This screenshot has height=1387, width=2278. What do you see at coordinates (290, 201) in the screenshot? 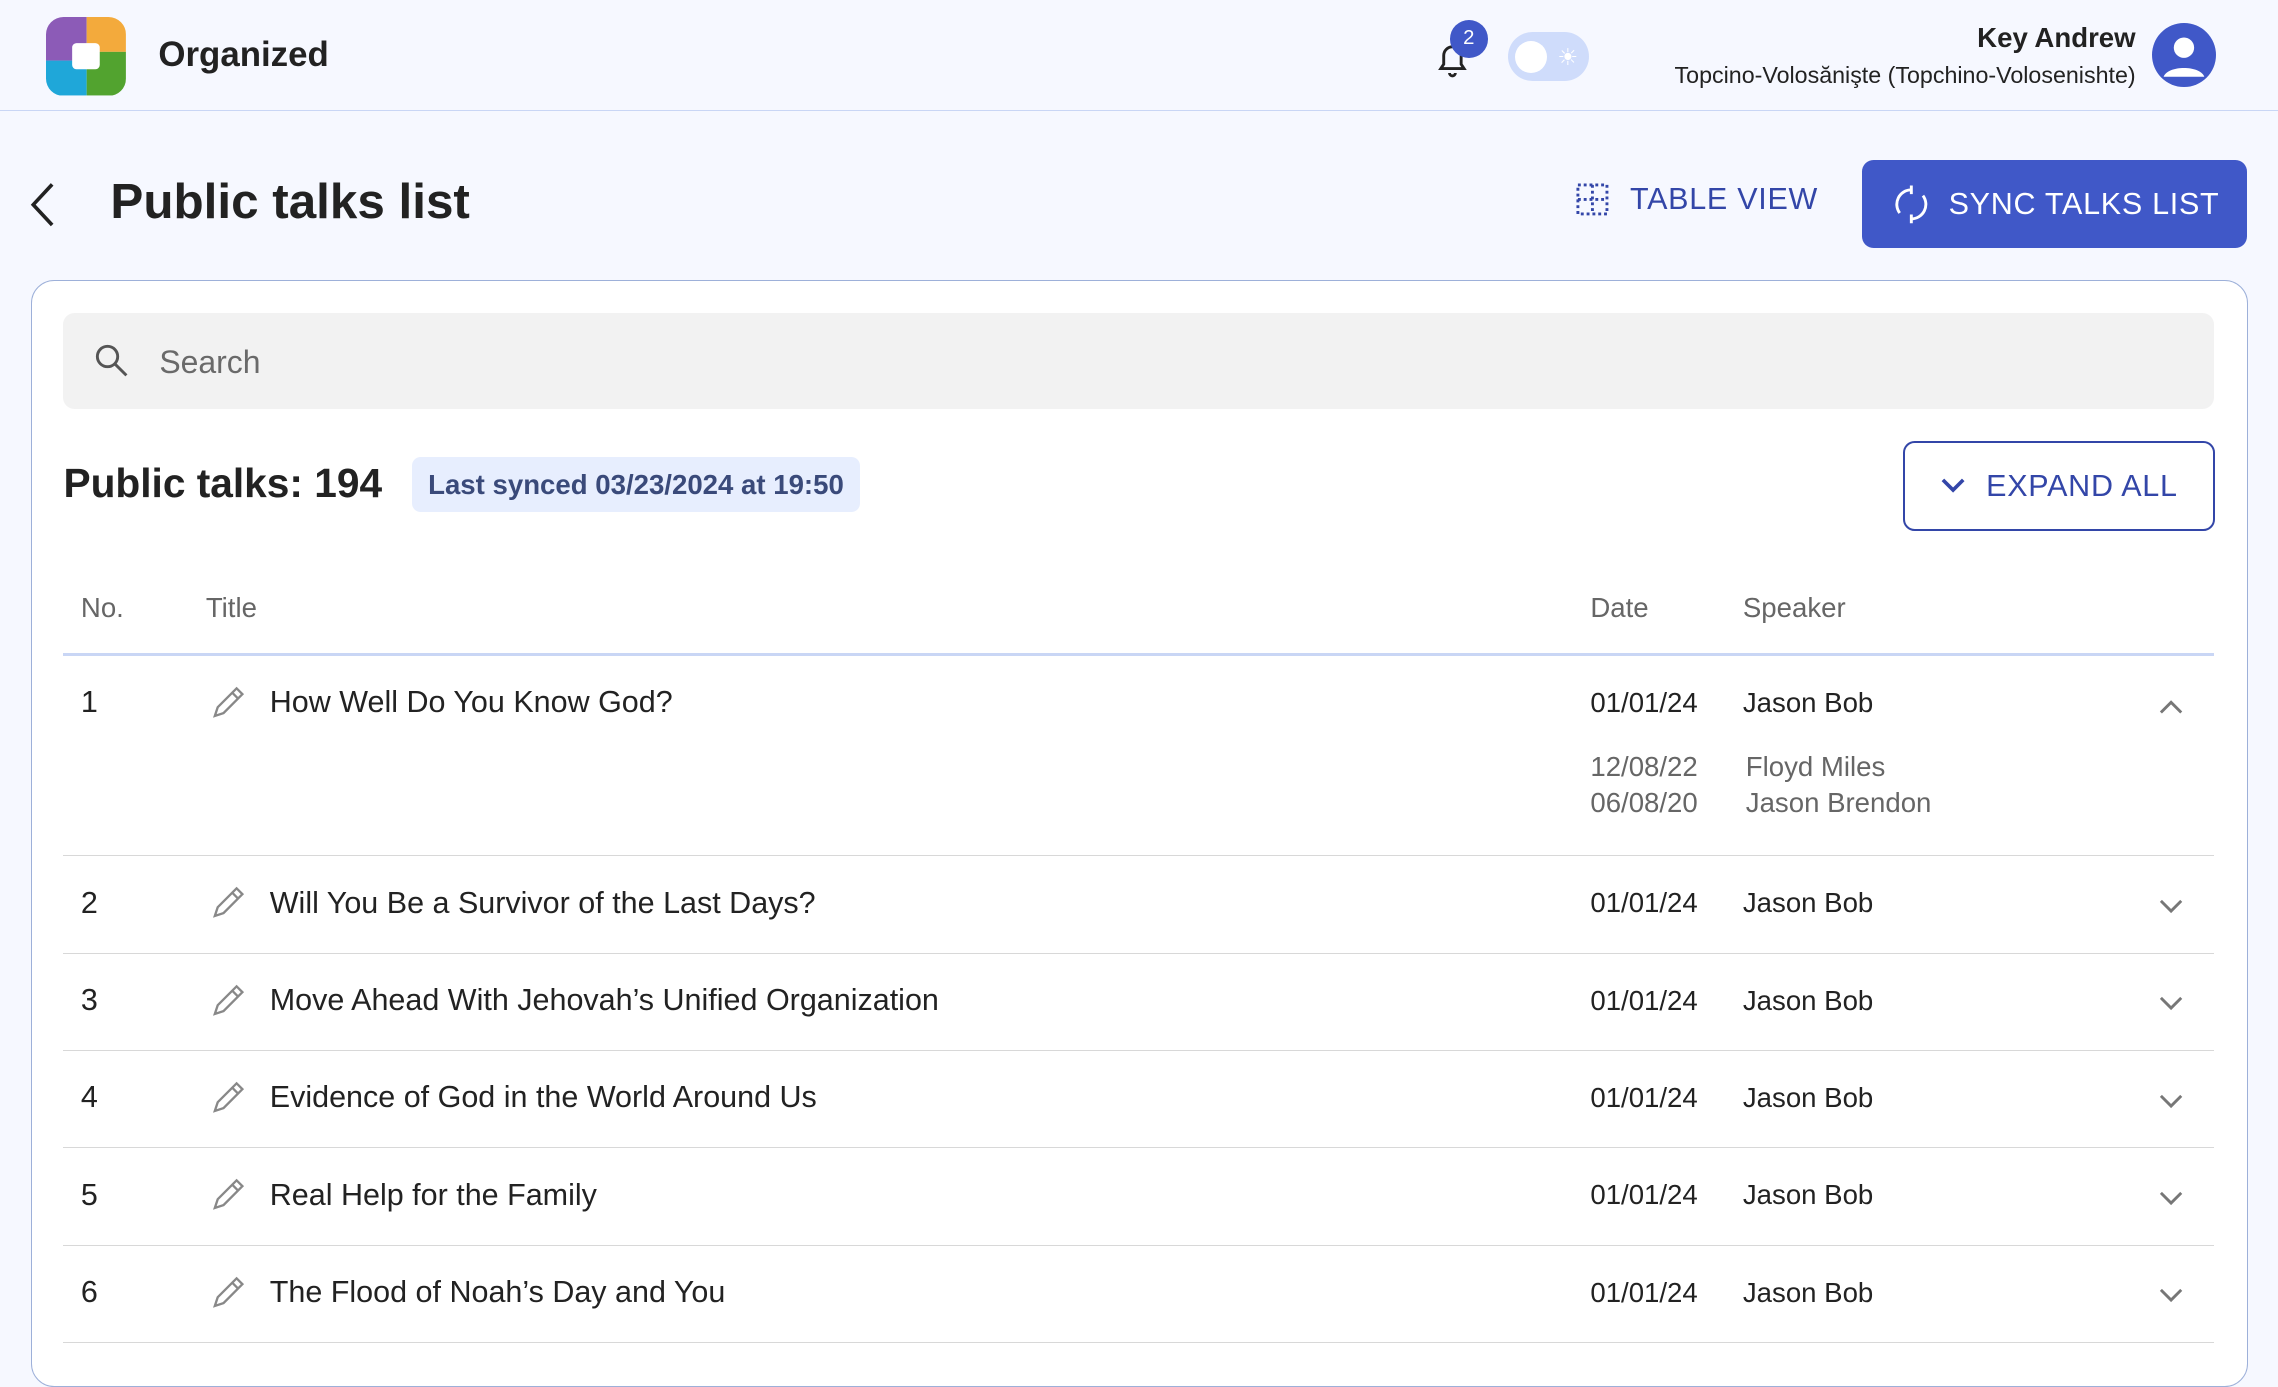
I see `page-title: Public talks list` at bounding box center [290, 201].